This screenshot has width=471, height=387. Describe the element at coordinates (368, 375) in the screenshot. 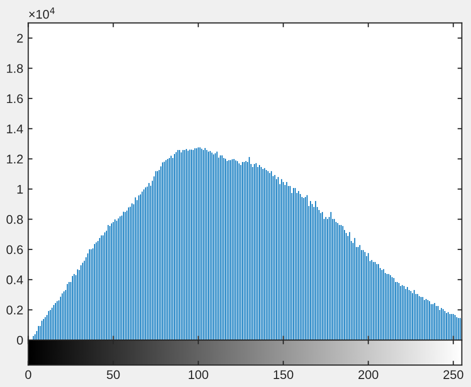

I see `x-tick-label: 200` at that location.